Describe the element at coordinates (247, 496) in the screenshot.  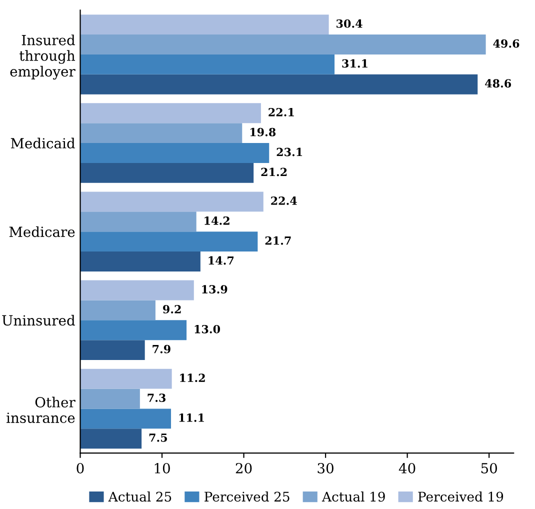
I see `legend-label: Perceived 25` at that location.